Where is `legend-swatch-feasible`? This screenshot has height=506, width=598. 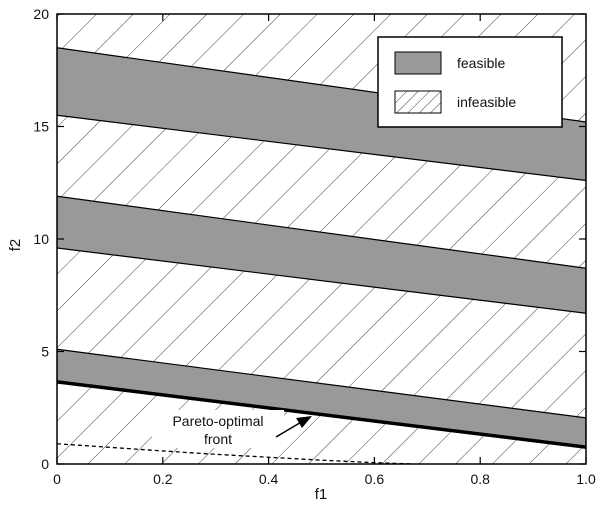 legend-swatch-feasible is located at coordinates (418, 63).